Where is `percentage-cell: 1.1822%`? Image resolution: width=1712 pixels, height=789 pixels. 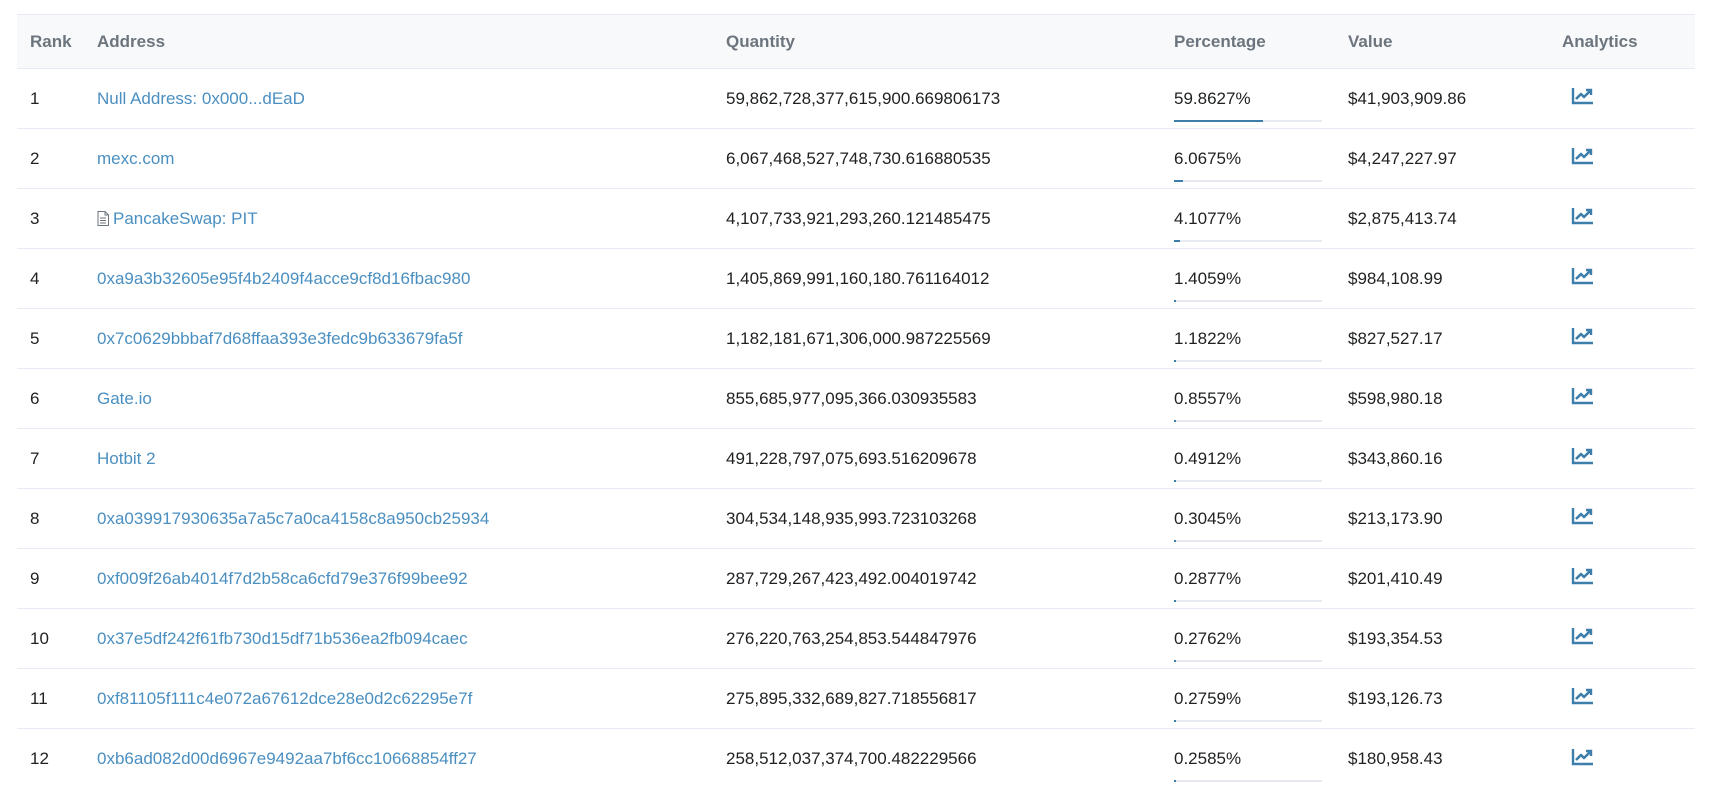
percentage-cell: 1.1822% is located at coordinates (1261, 345).